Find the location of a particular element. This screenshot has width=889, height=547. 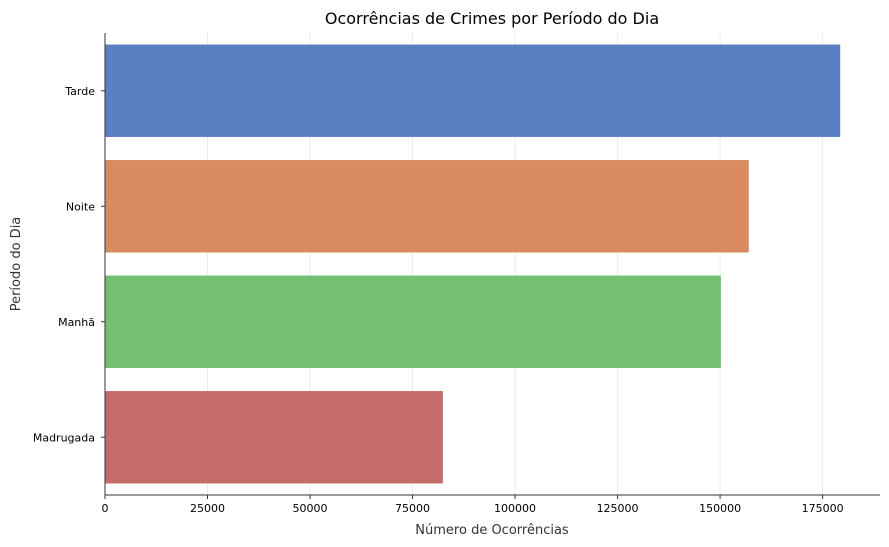

y-tick-label: Madrugada is located at coordinates (64, 437).